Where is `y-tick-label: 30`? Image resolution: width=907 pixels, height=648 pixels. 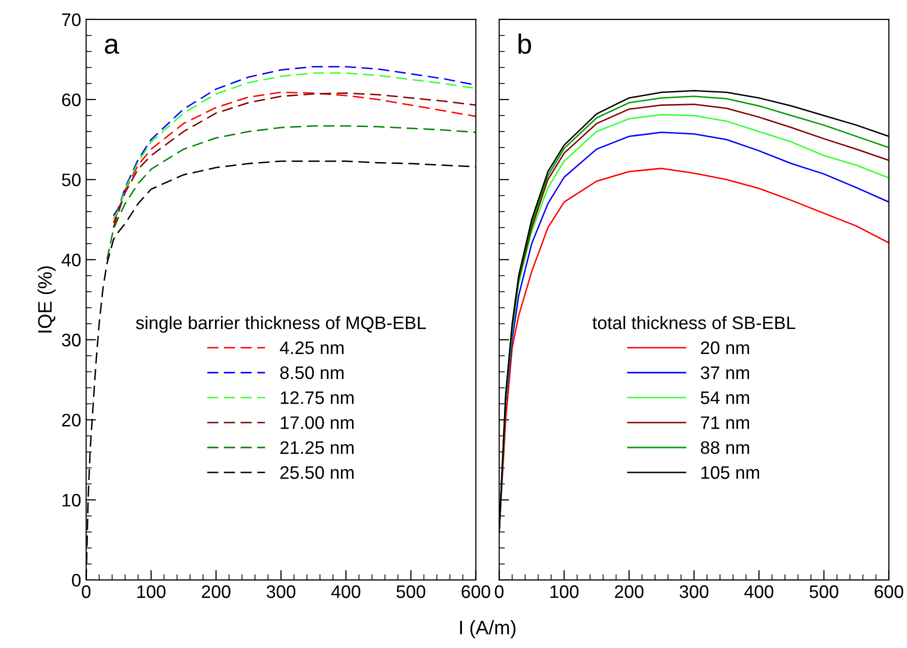 y-tick-label: 30 is located at coordinates (71, 340).